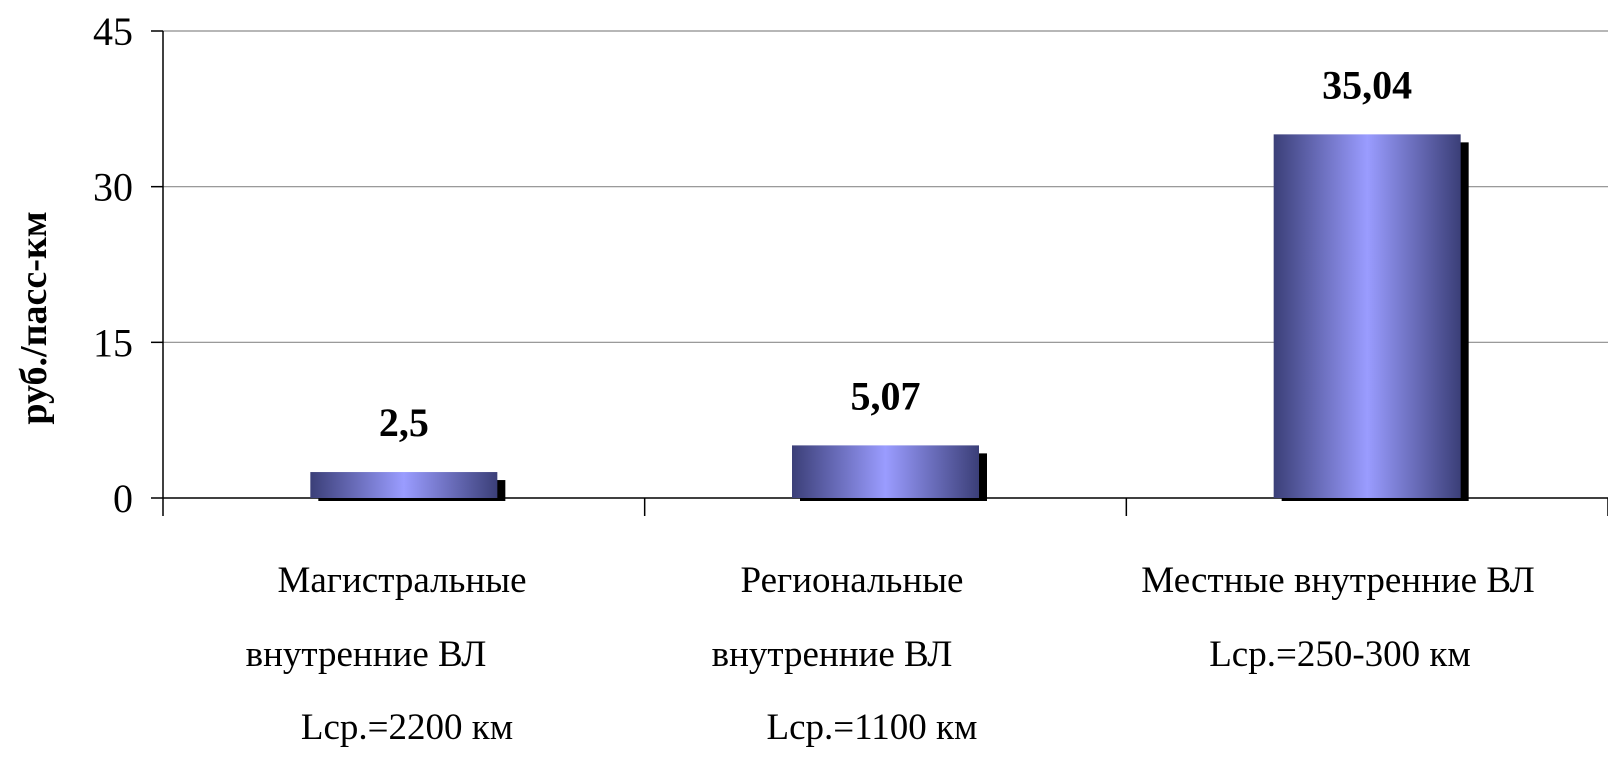  Describe the element at coordinates (886, 395) in the screenshot. I see `data-label-2: 5,07` at that location.